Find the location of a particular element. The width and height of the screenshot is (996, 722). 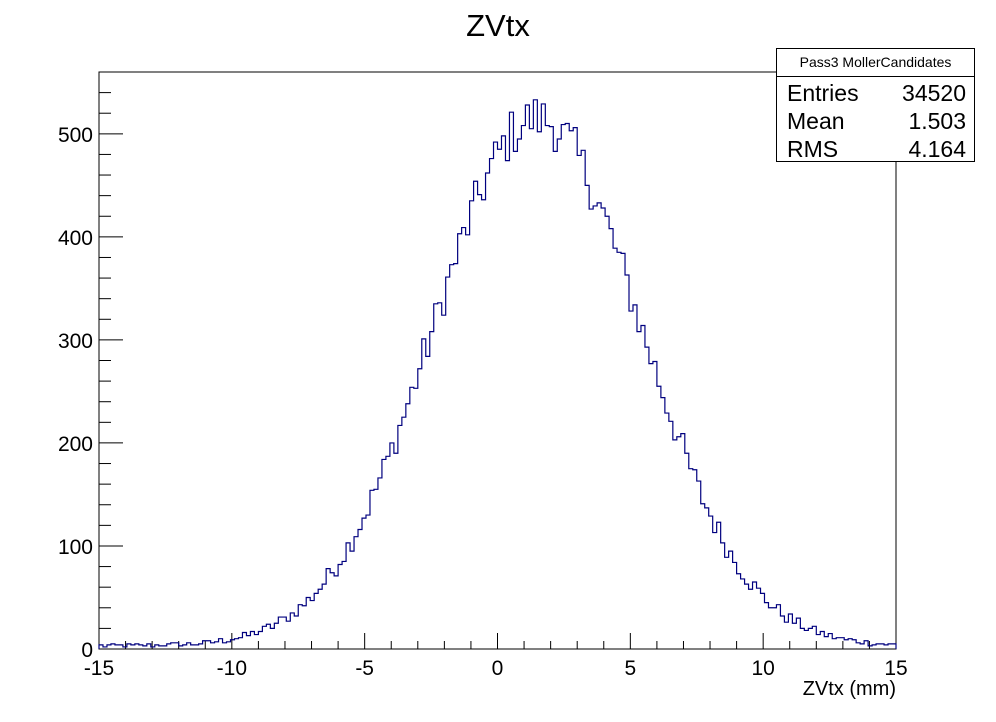

x-tick-label: 5 is located at coordinates (630, 668).